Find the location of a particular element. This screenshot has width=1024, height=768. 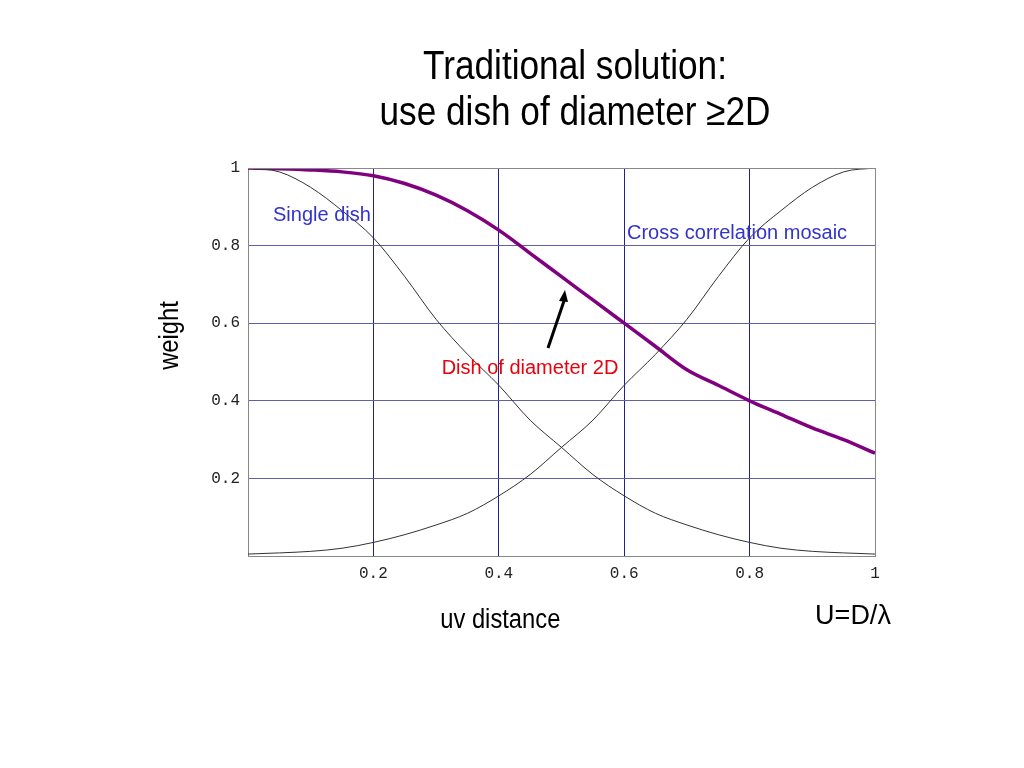

x-axis-title: uv distance is located at coordinates (500, 619).